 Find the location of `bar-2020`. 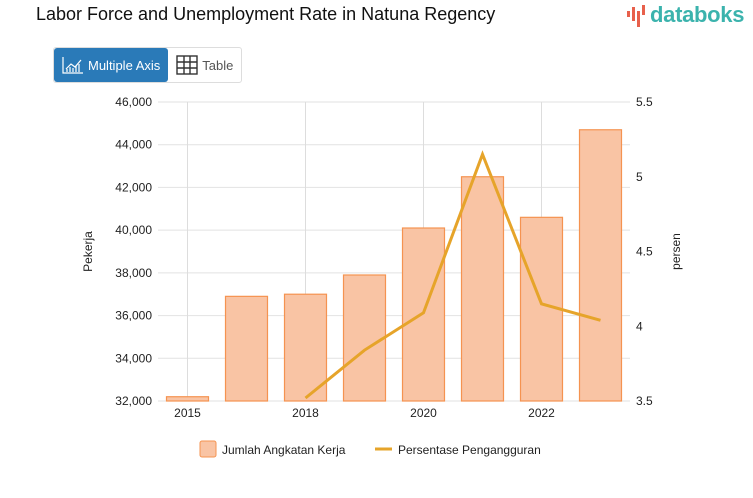

bar-2020 is located at coordinates (423, 314).